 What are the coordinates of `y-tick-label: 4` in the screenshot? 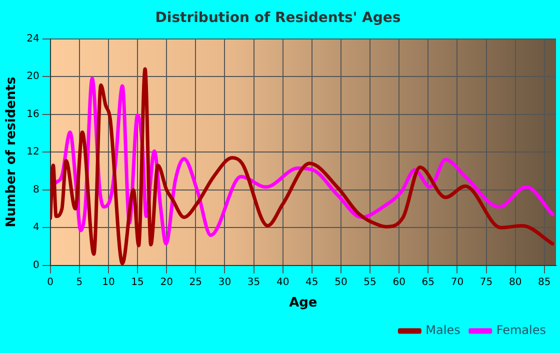 It's located at (36, 228).